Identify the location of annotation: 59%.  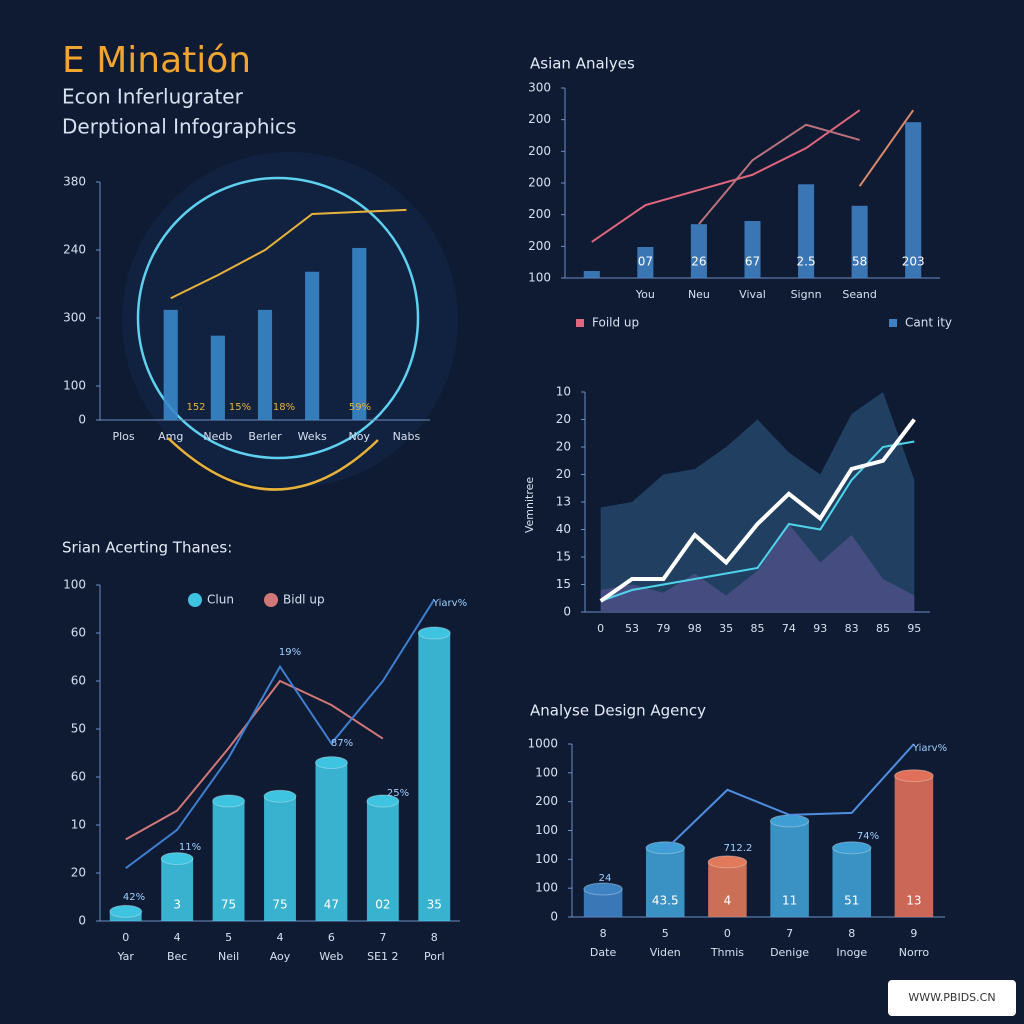
(360, 407).